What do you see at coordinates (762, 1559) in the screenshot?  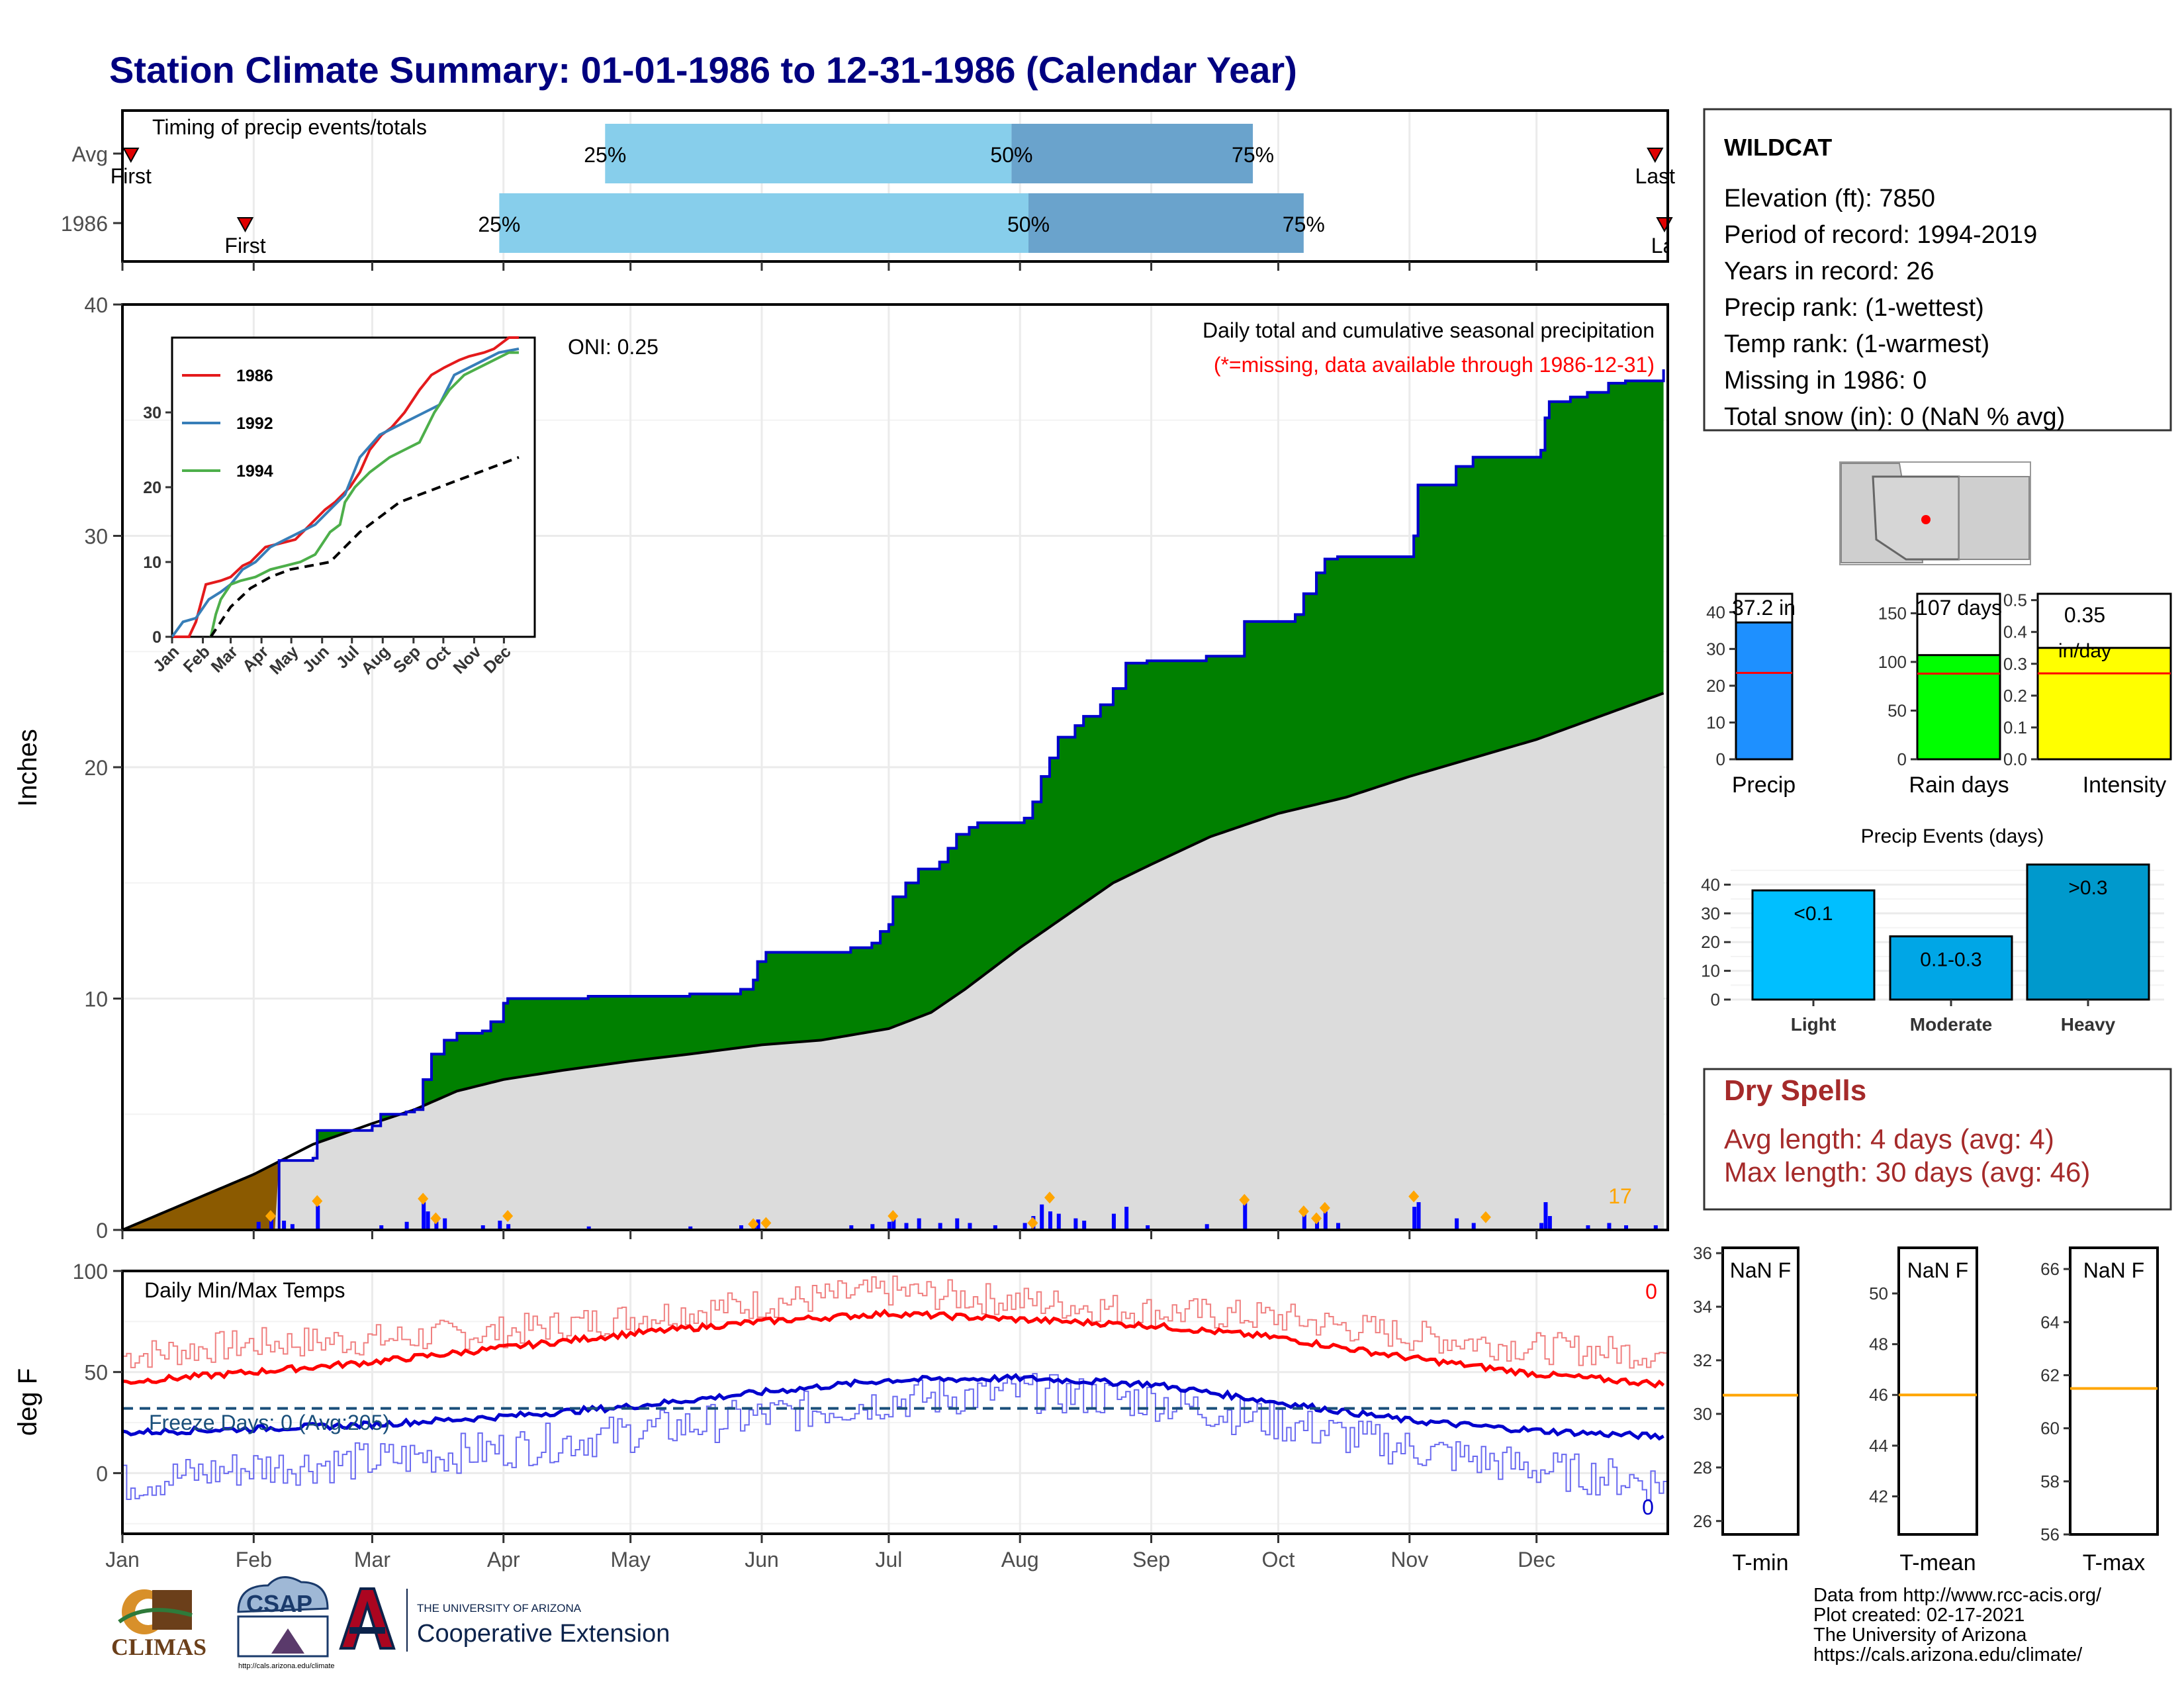 I see `month-tick-label: Jun` at bounding box center [762, 1559].